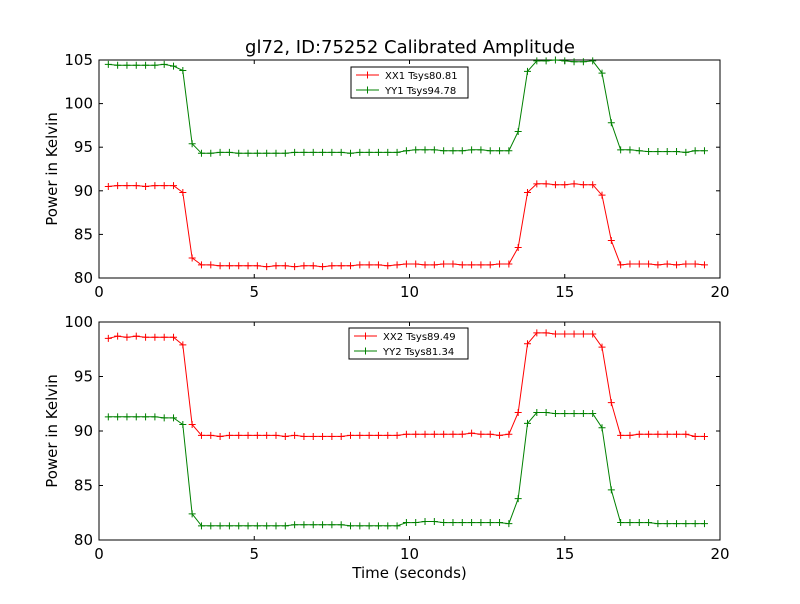 Image resolution: width=800 pixels, height=604 pixels. I want to click on x-tick-label: 15, so click(564, 292).